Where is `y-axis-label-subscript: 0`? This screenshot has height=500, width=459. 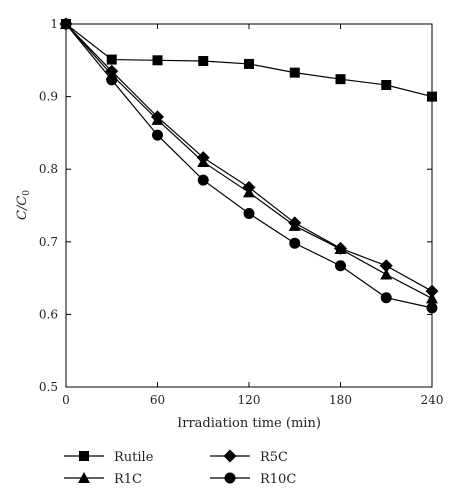 y-axis-label-subscript: 0 is located at coordinates (27, 193).